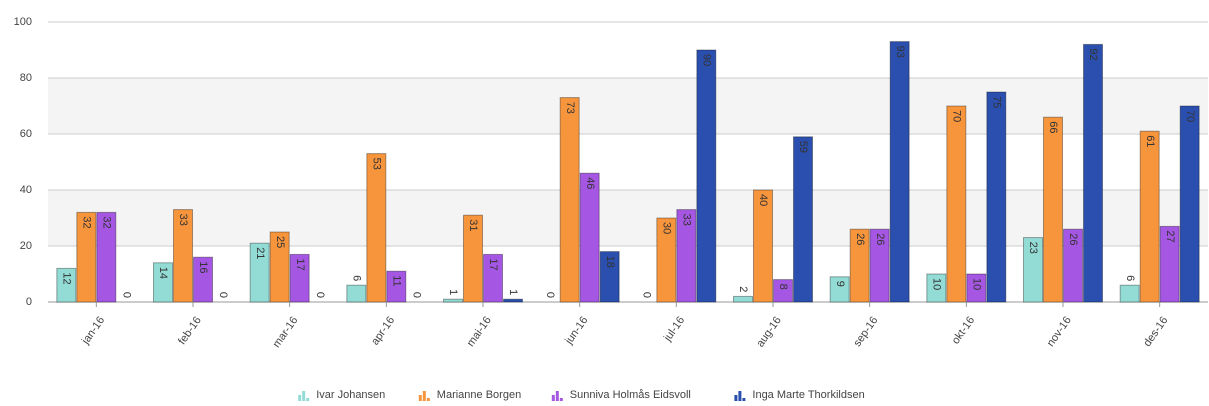 This screenshot has height=406, width=1209. What do you see at coordinates (783, 287) in the screenshot?
I see `data-label: 8` at bounding box center [783, 287].